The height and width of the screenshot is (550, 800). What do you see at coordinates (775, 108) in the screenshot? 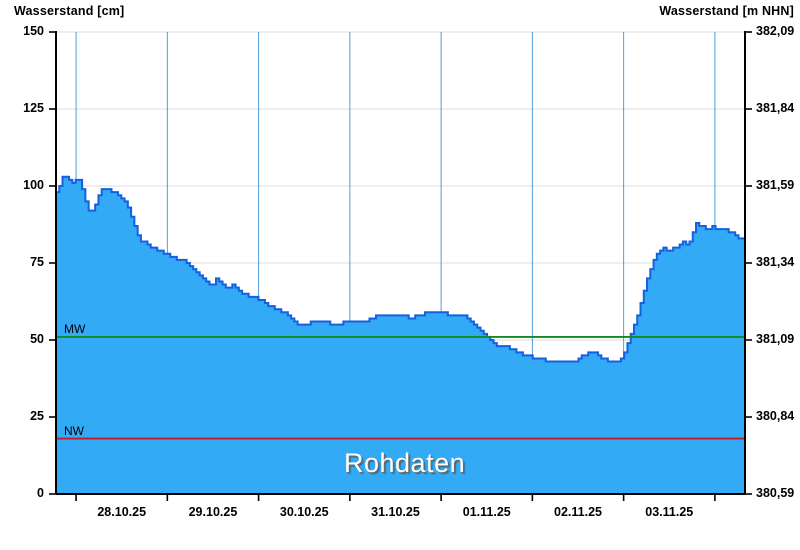
I see `y-axis-tick-right: 381,84` at bounding box center [775, 108].